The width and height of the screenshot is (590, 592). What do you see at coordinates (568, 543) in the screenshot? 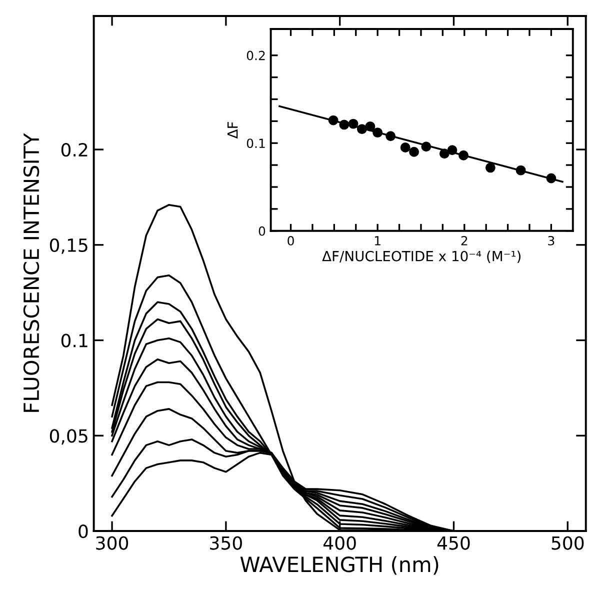
I see `x-tick-label: 500` at bounding box center [568, 543].